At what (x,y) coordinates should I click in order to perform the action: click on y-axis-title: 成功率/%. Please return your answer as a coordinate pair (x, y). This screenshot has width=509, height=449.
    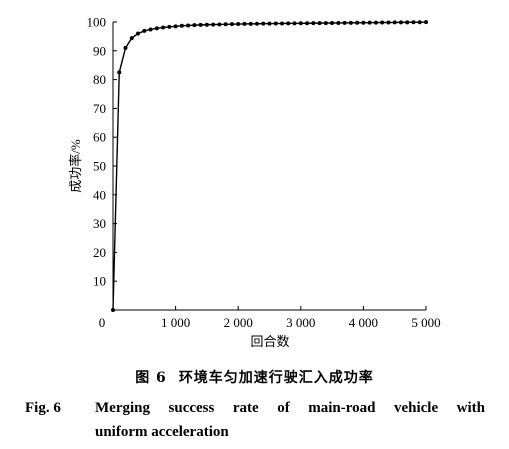
    Looking at the image, I should click on (75, 166).